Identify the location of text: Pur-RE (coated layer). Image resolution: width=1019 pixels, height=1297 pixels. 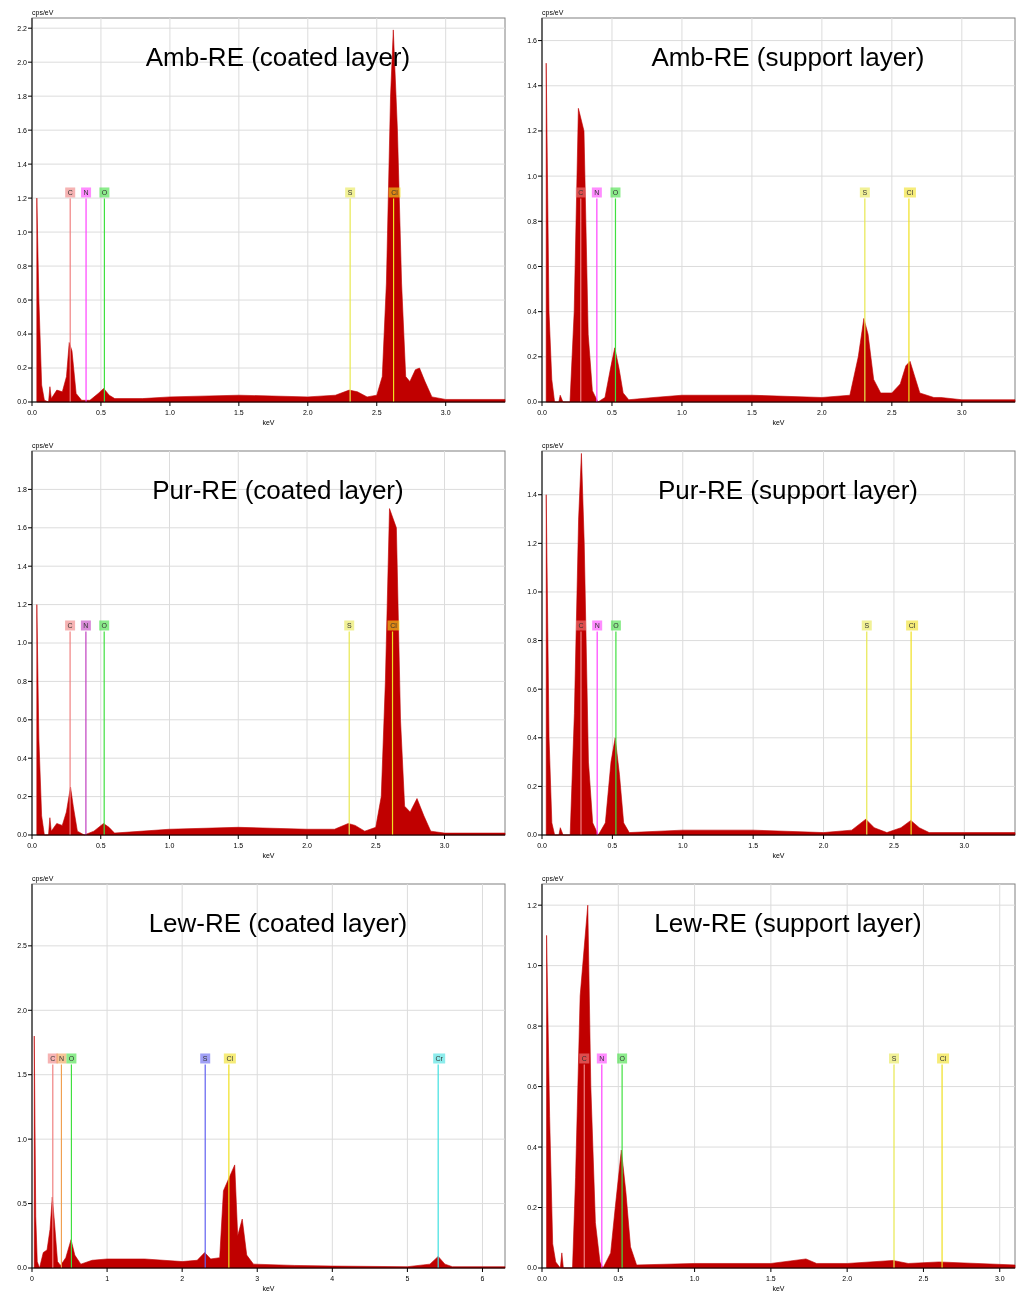
(278, 490).